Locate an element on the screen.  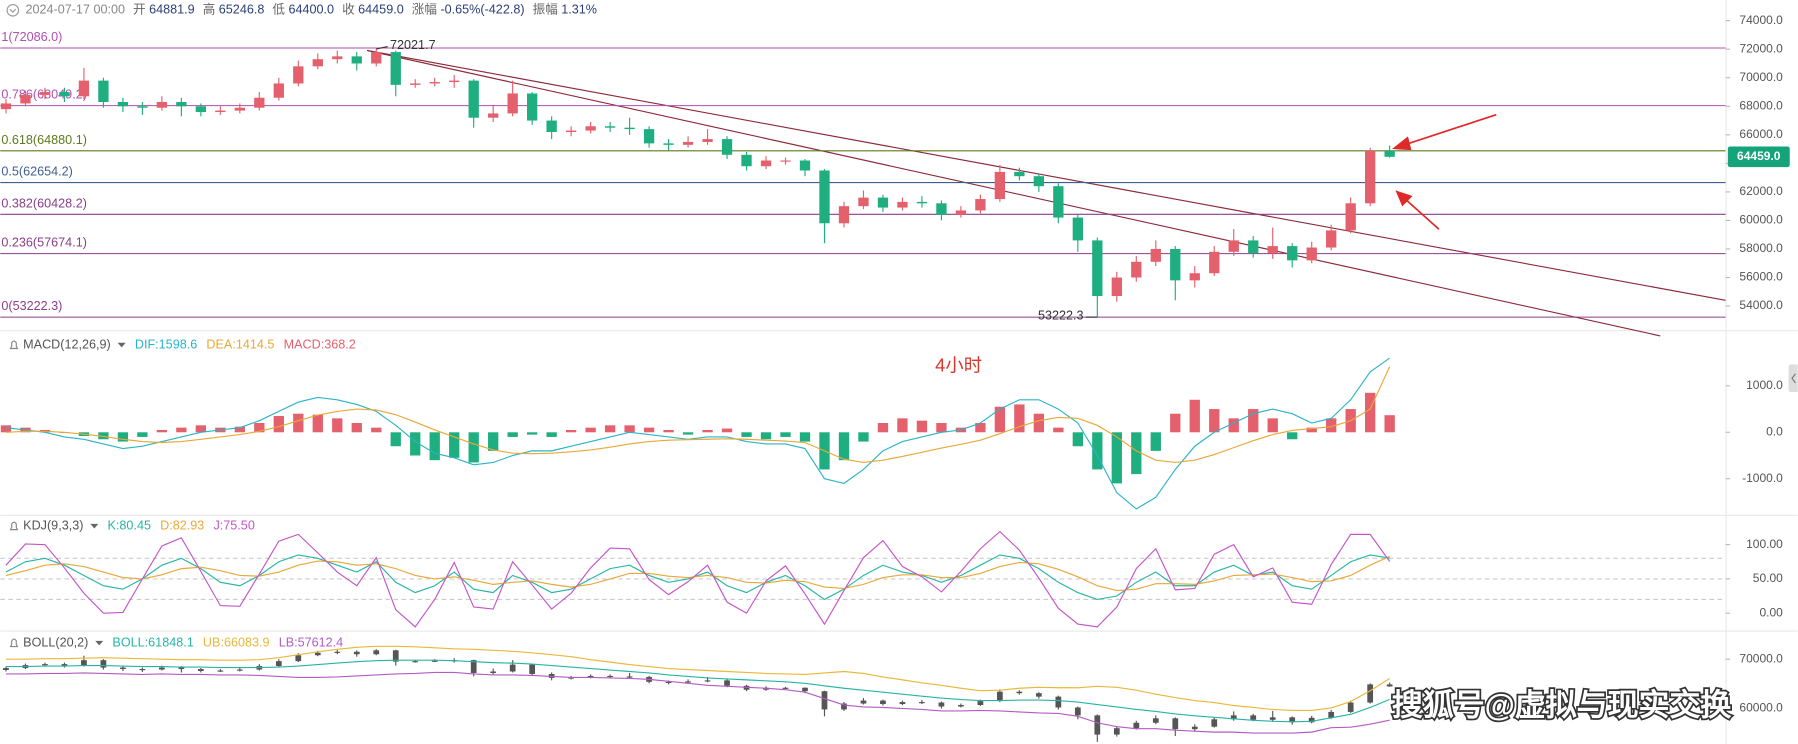
y-tick-label: 66000.0 is located at coordinates (1761, 134).